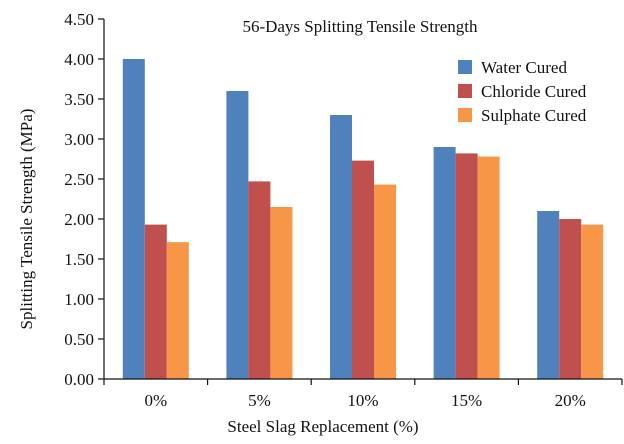 Image resolution: width=624 pixels, height=444 pixels. Describe the element at coordinates (79, 59) in the screenshot. I see `y-tick-label: 4.00` at that location.